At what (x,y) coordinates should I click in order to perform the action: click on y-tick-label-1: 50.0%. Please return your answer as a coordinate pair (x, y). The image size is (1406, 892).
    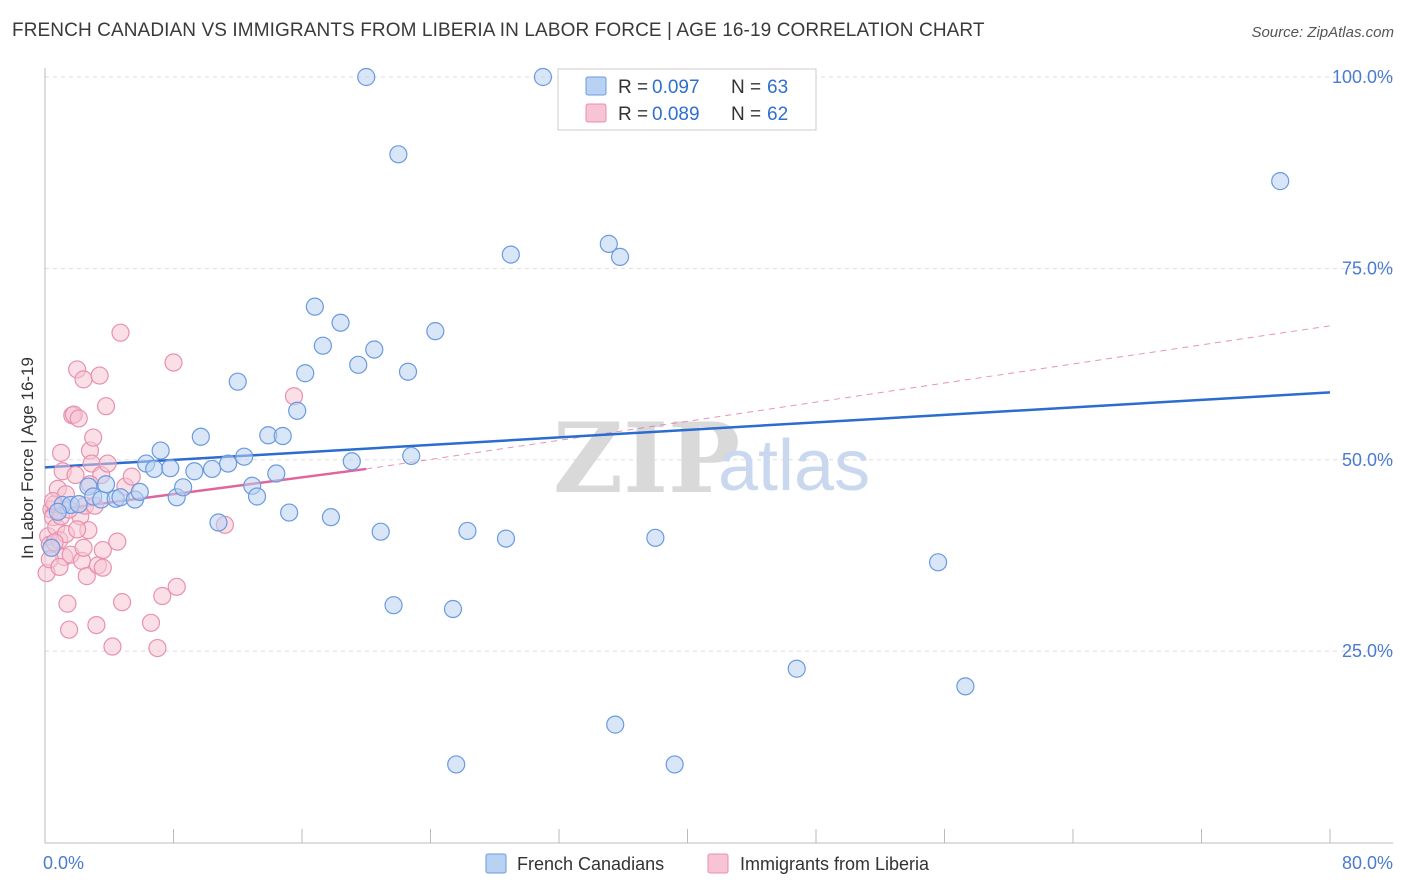
    Looking at the image, I should click on (1367, 460).